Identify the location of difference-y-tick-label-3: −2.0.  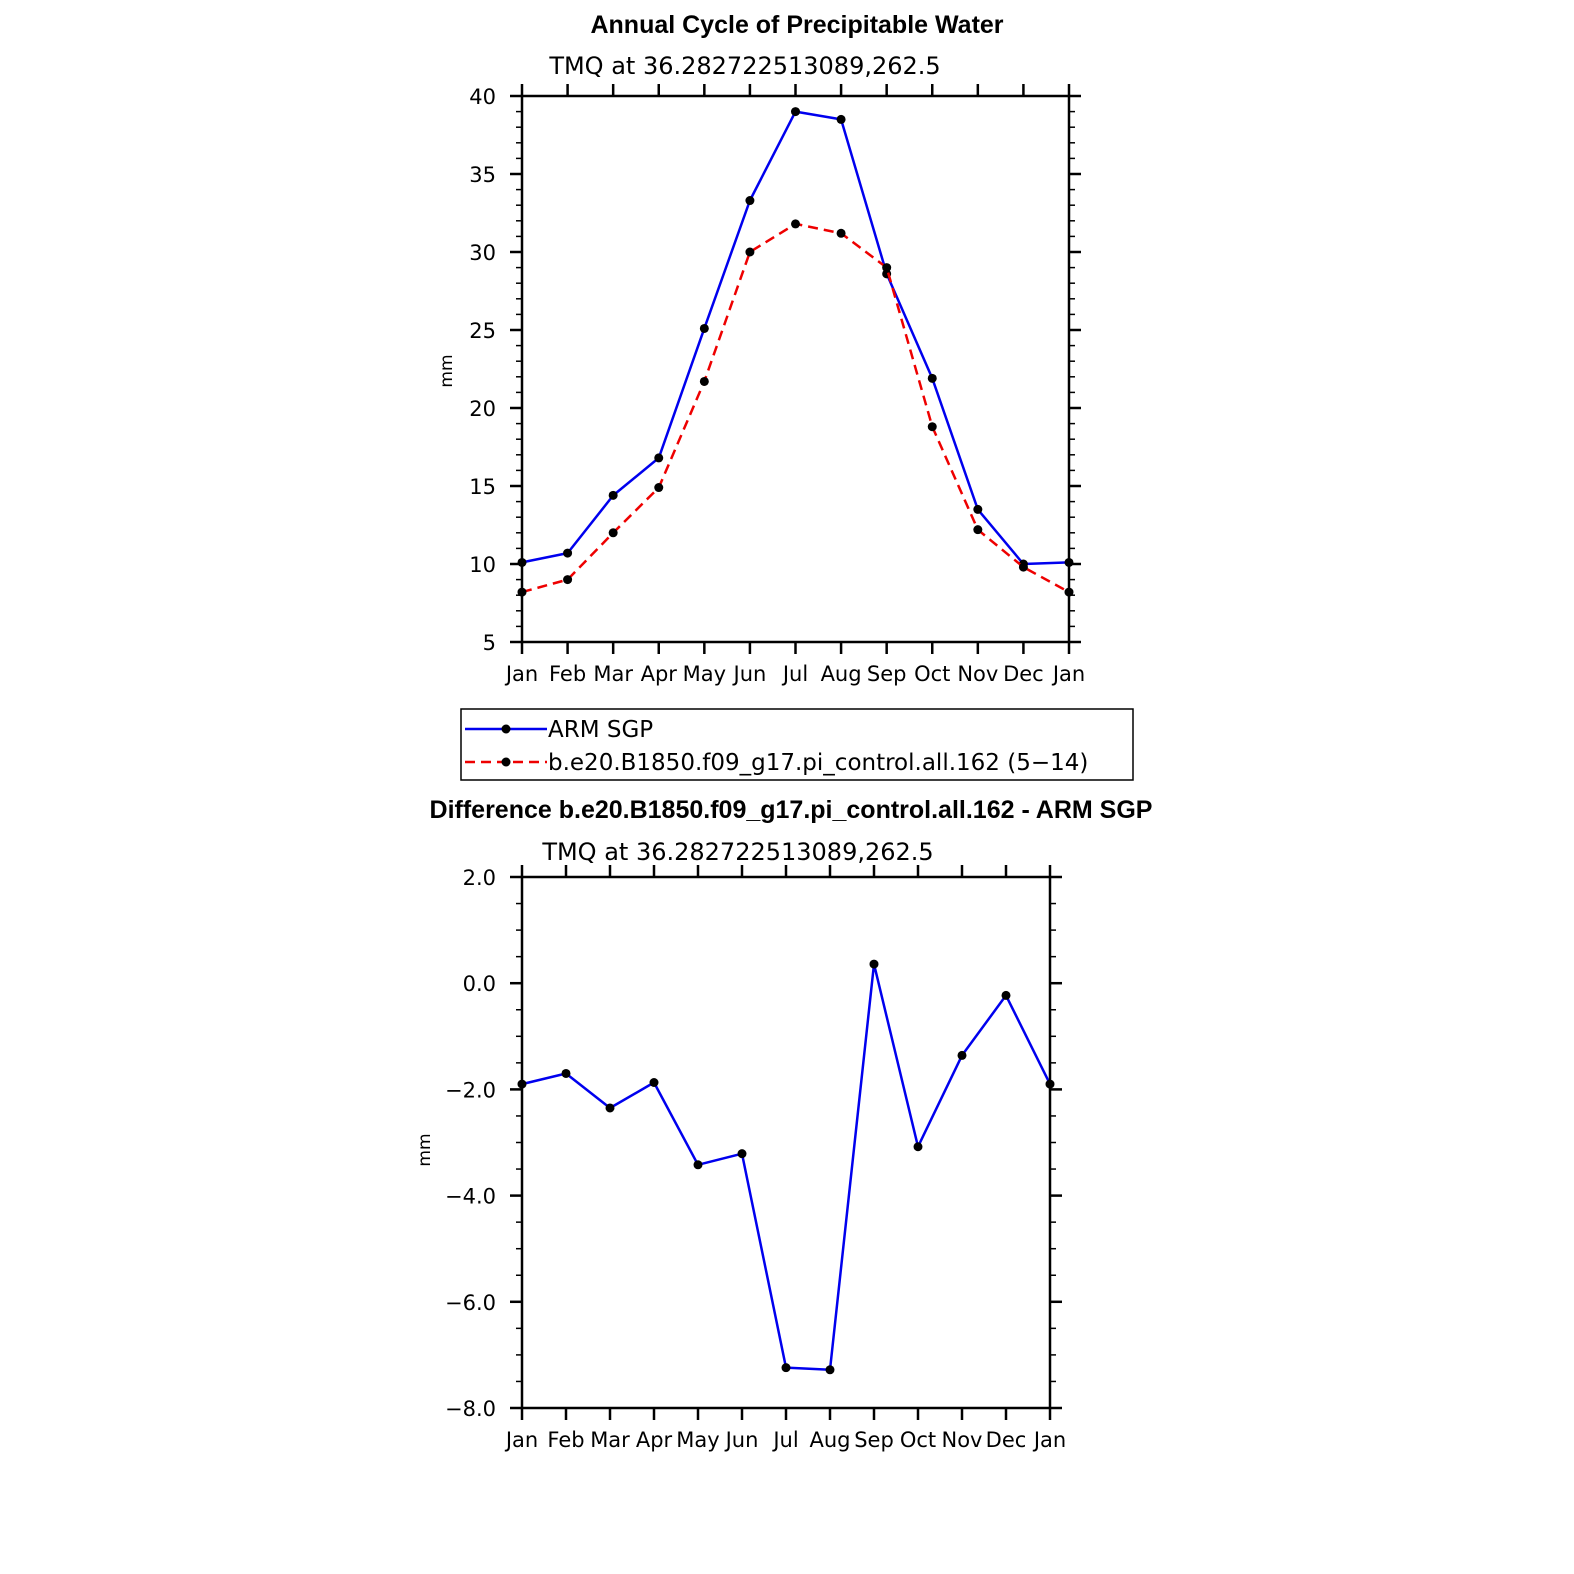
(470, 1090).